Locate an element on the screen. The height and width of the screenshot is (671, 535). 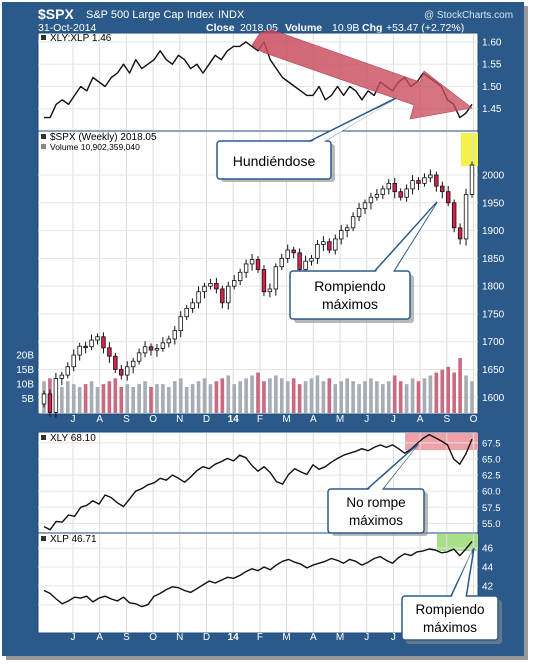
callout-text-line1: Rompiendo is located at coordinates (350, 286).